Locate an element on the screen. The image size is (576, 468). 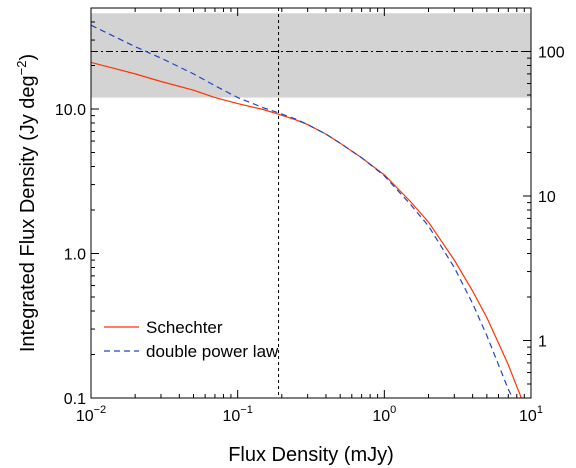
legend-label-double-power-law: double power law is located at coordinates (212, 351).